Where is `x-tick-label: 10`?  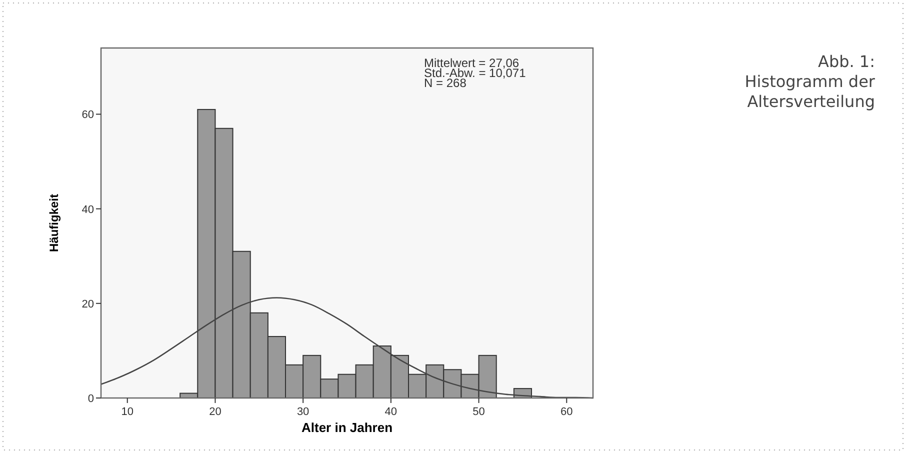
x-tick-label: 10 is located at coordinates (127, 412).